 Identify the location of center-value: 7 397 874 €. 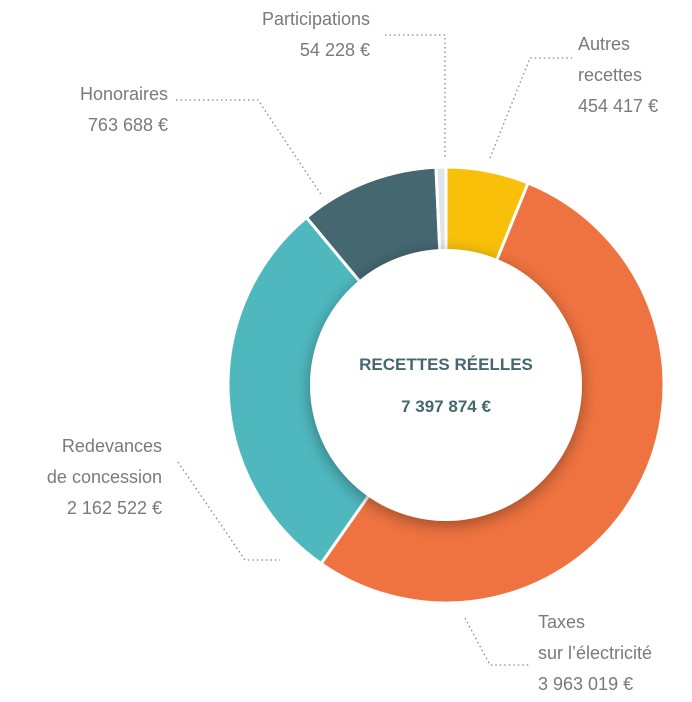
(446, 406).